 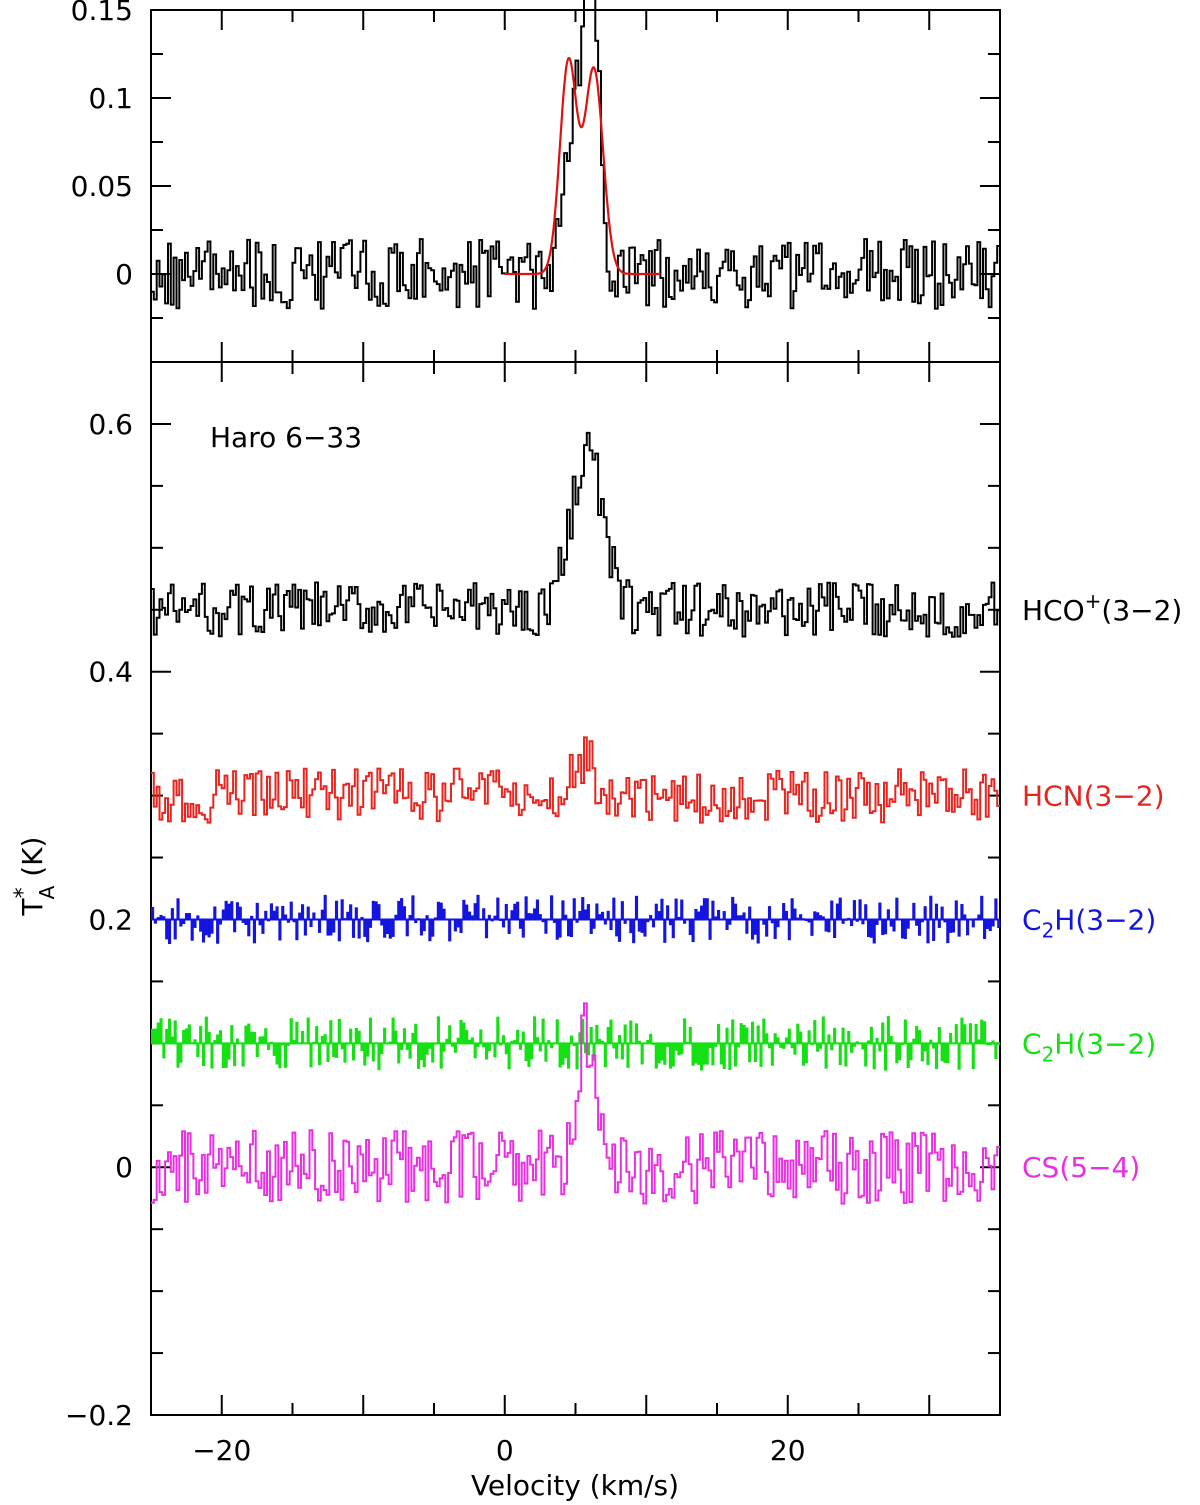 I want to click on series-labels: HCO+(3−2) HCN(3−2) C2H(3−2) C2H(3−2) CS(5−4), so click(x=1102, y=886).